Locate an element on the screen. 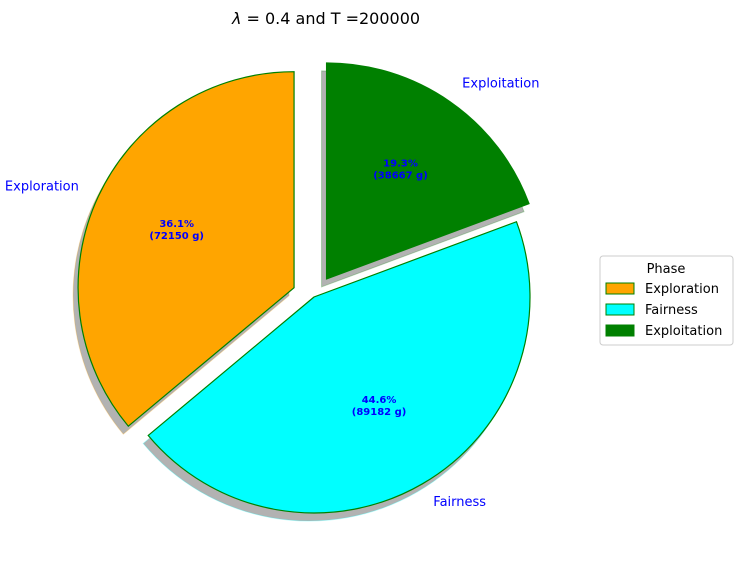 The width and height of the screenshot is (742, 581). slice-percent-value-exploration: 36.1% is located at coordinates (176, 224).